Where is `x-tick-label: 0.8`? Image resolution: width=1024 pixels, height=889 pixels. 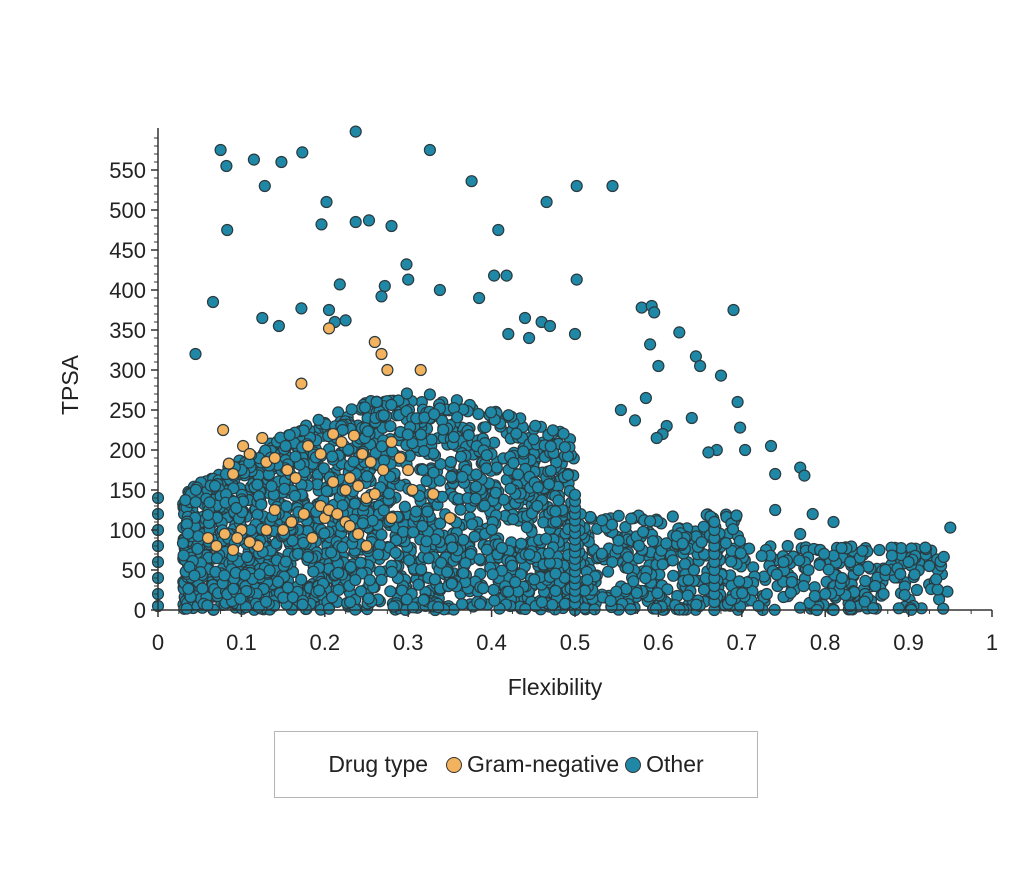
x-tick-label: 0.8 is located at coordinates (825, 642).